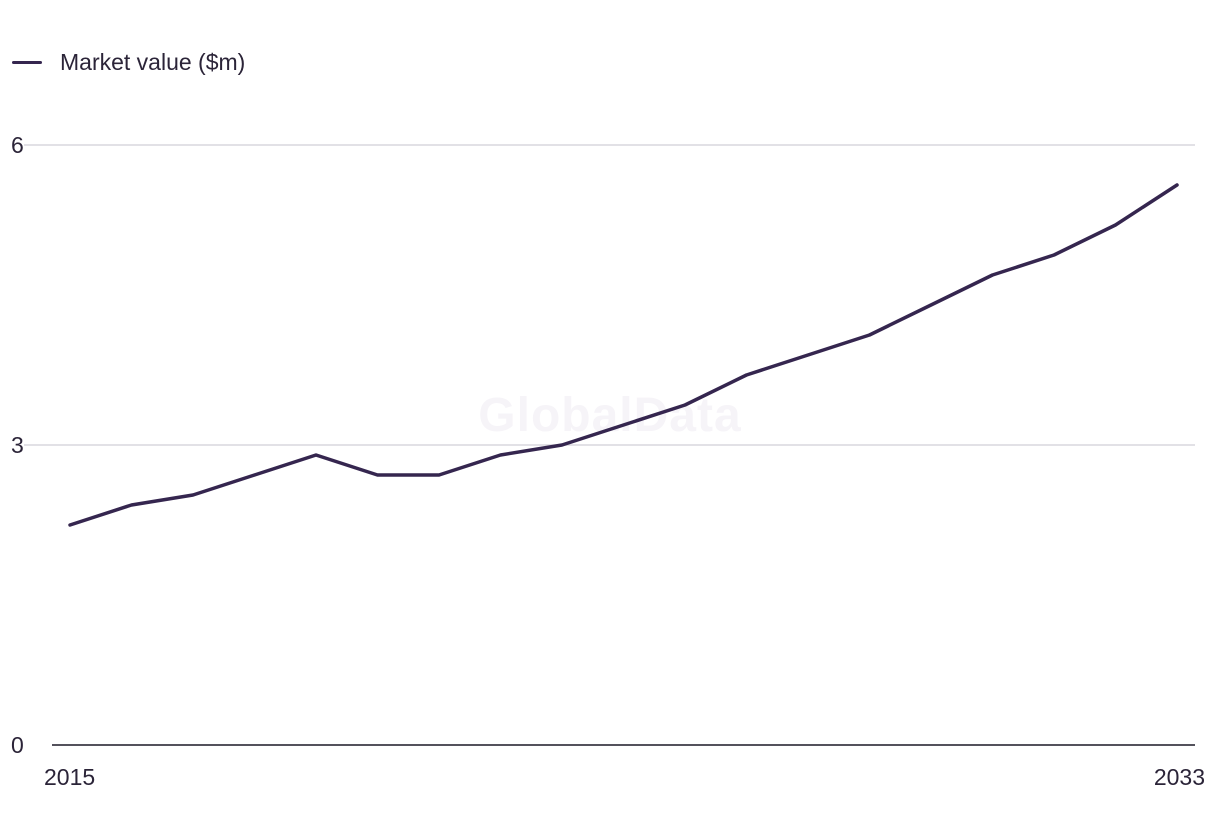  Describe the element at coordinates (1115, 225) in the screenshot. I see `data-point-2032` at that location.